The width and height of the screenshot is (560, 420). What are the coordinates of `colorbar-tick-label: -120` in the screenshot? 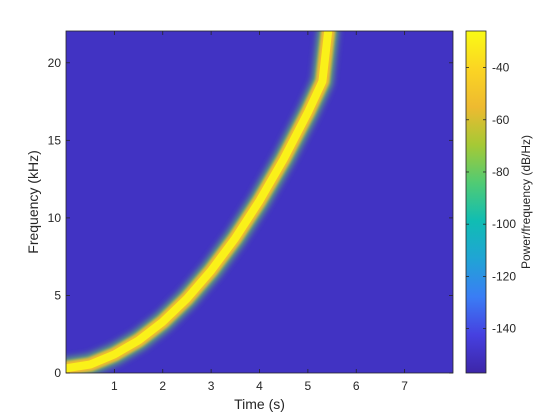 It's located at (504, 276).